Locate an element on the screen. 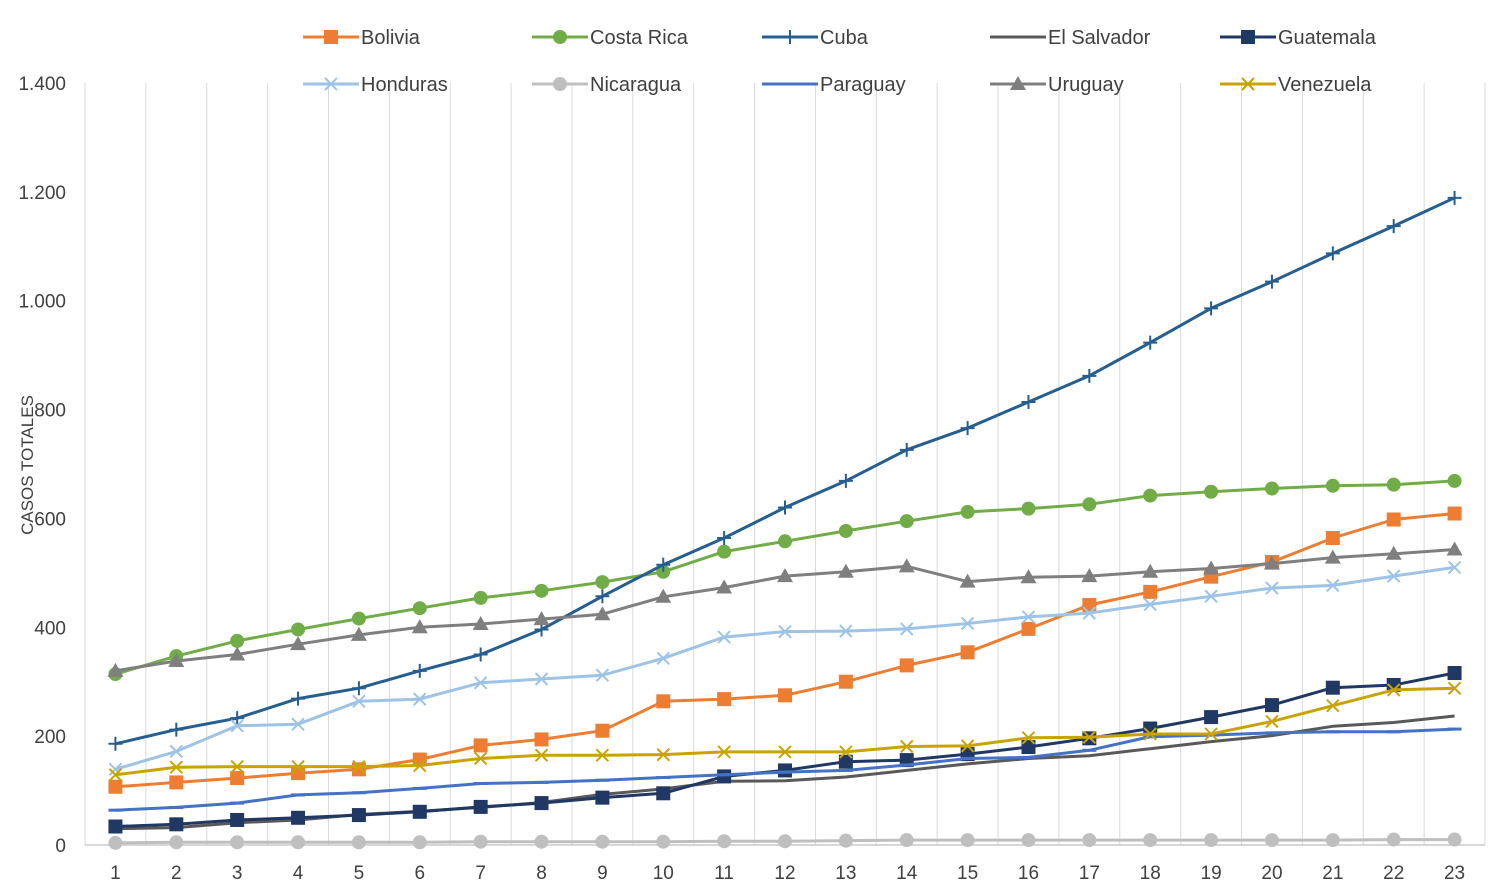  x-tick-label: 16 is located at coordinates (1028, 873).